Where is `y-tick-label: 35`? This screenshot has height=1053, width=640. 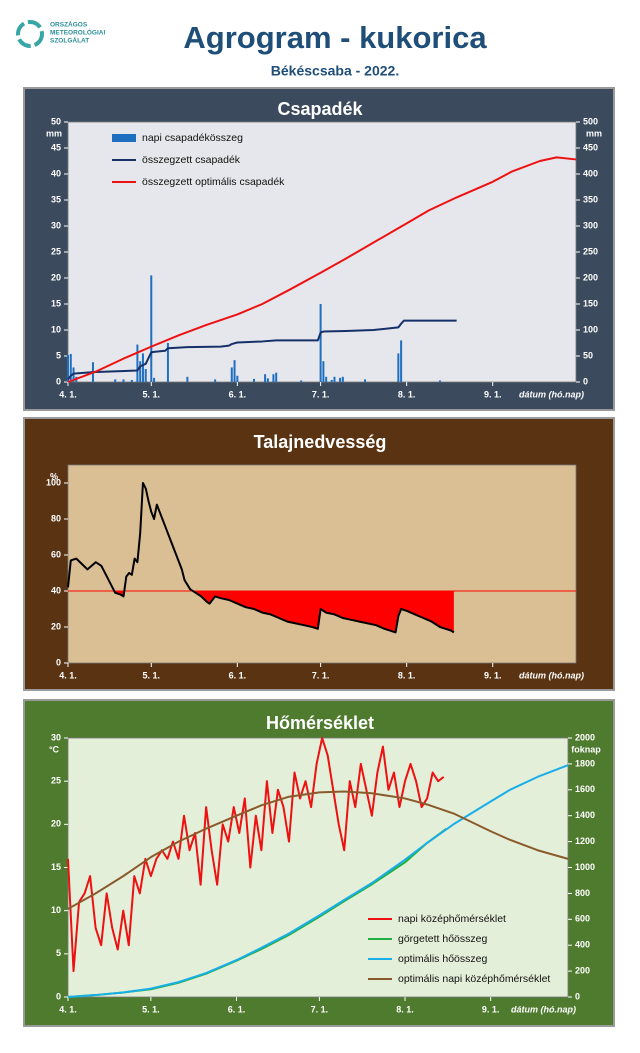
y-tick-label: 35 is located at coordinates (56, 199).